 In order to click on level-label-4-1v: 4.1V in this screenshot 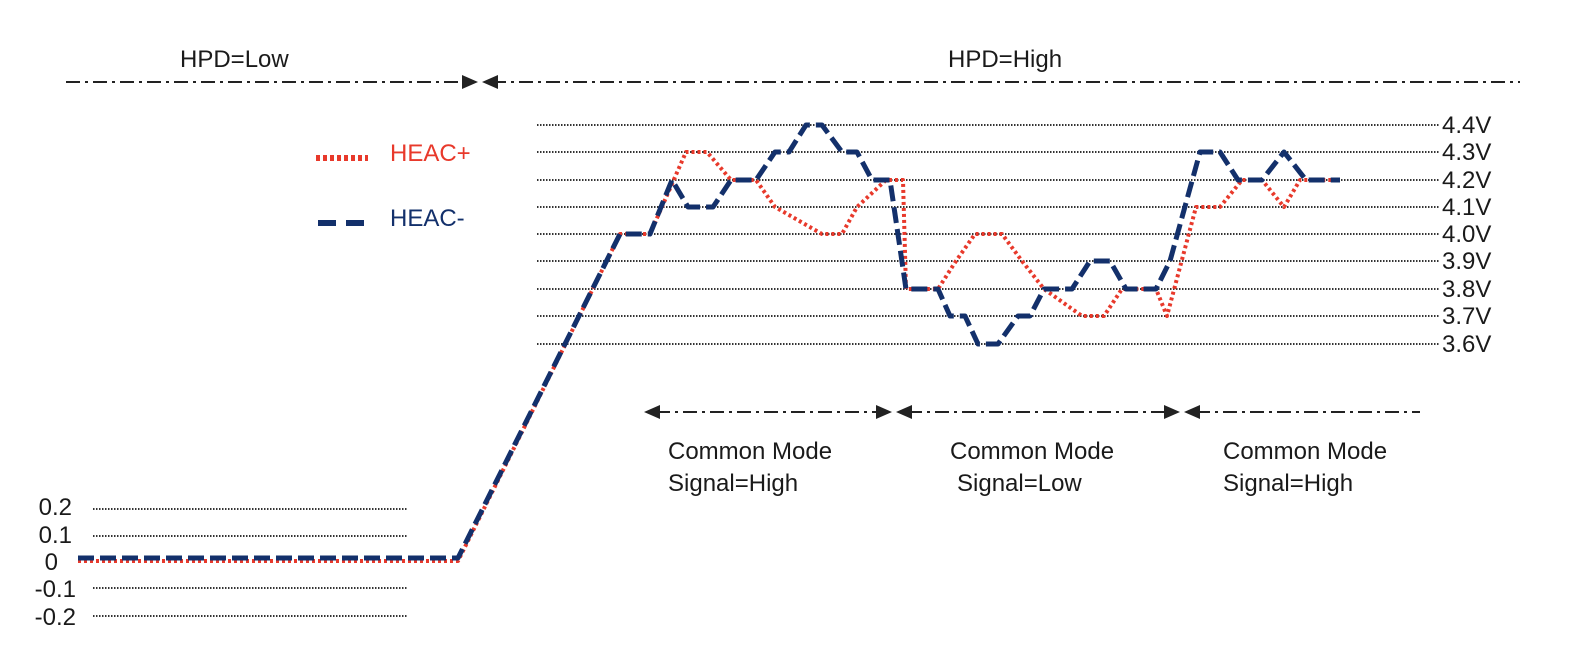, I will do `click(1466, 207)`.